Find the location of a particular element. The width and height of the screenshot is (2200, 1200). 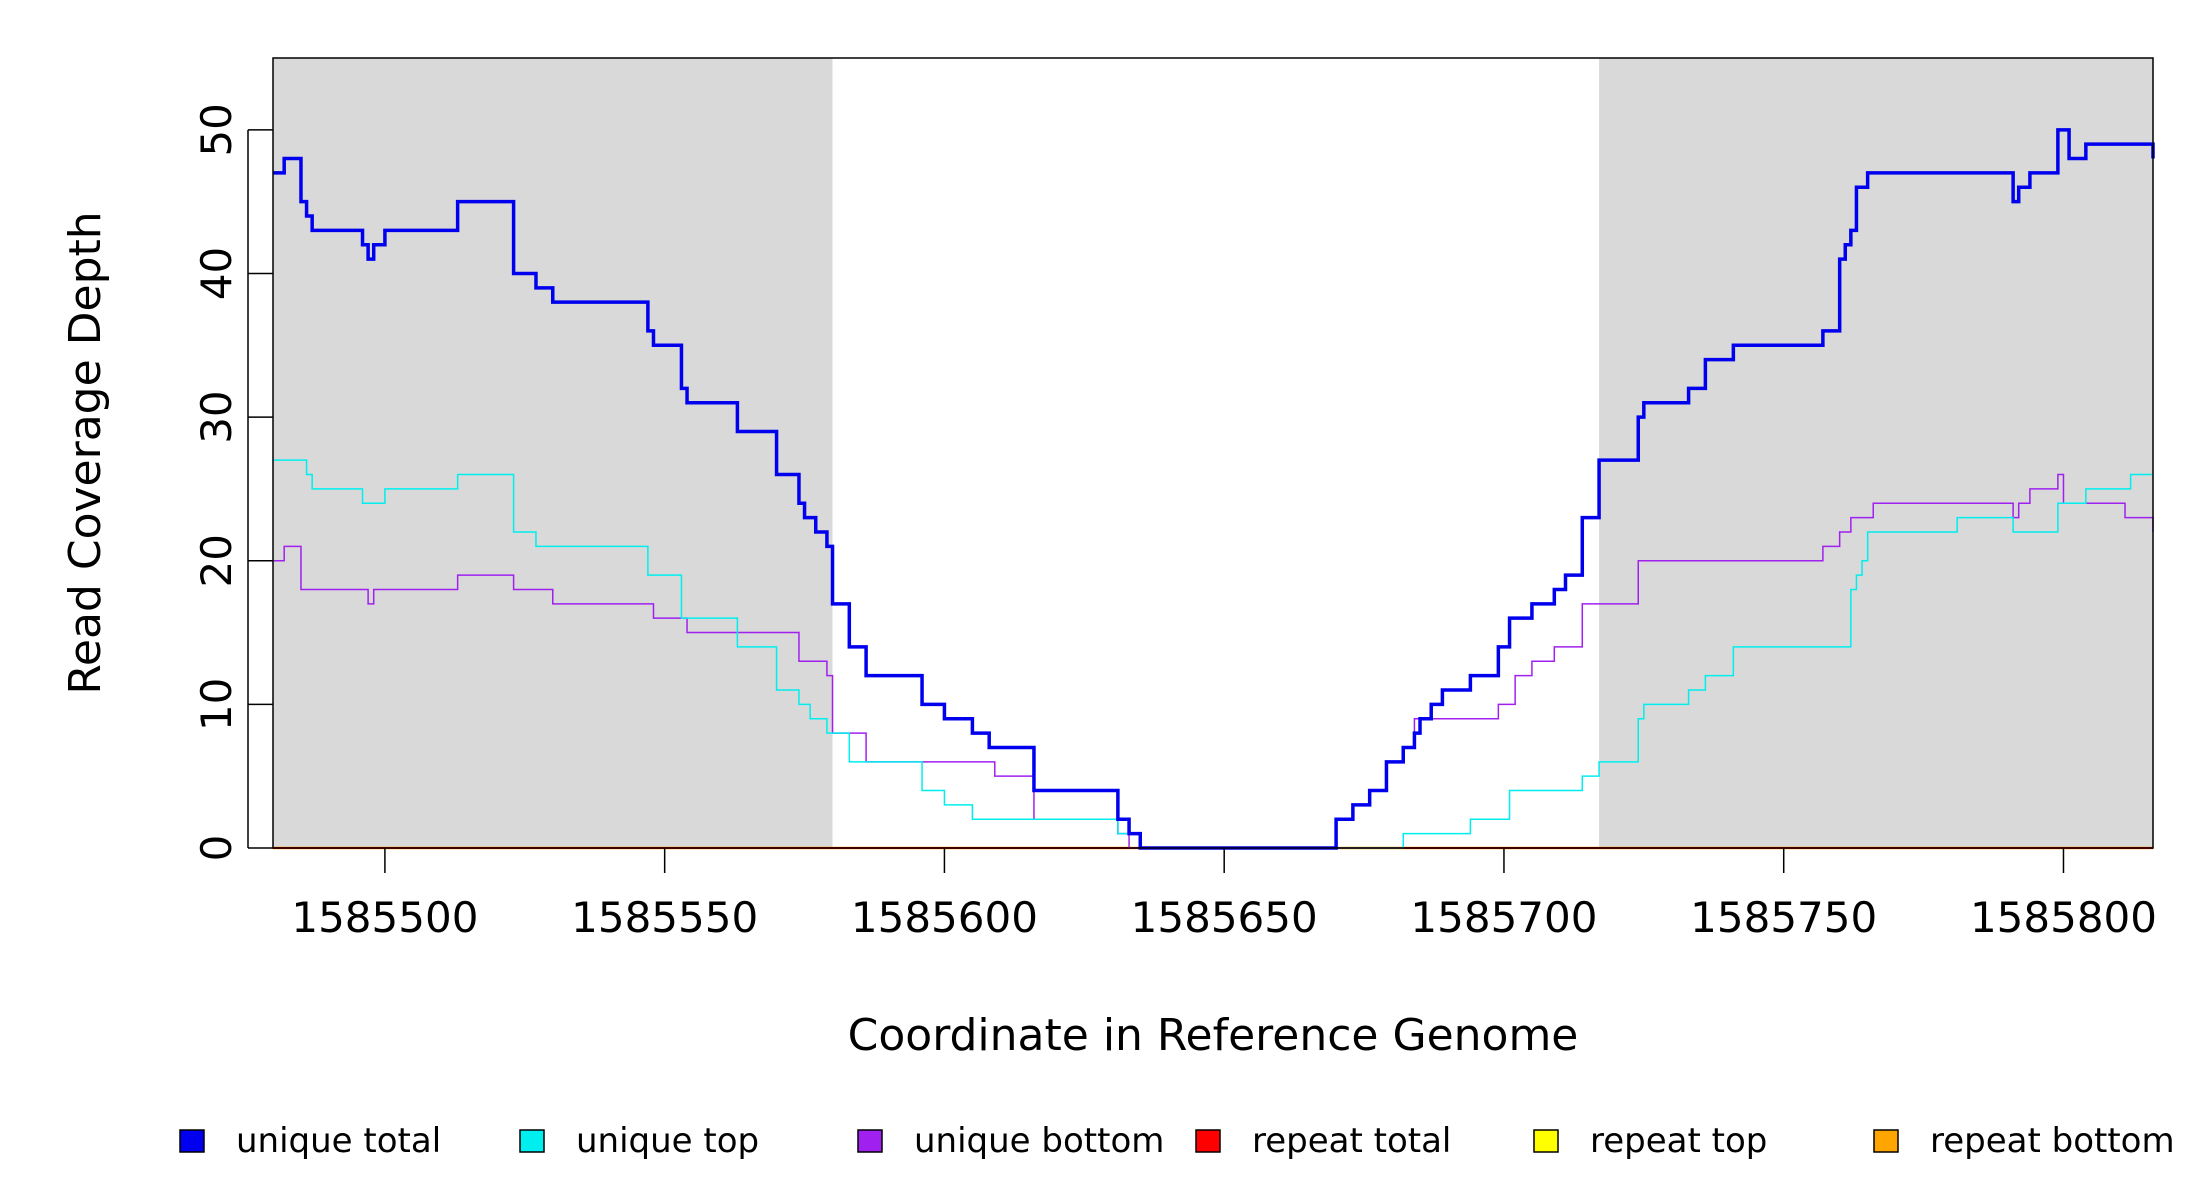

legend-label-unique-bottom: unique bottom is located at coordinates (1039, 1141).